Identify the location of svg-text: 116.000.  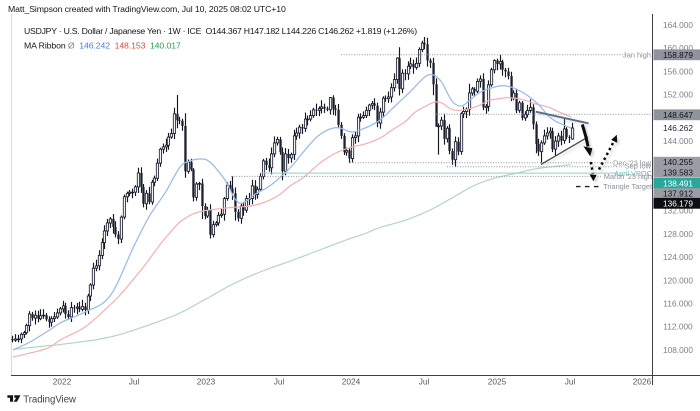
(678, 304).